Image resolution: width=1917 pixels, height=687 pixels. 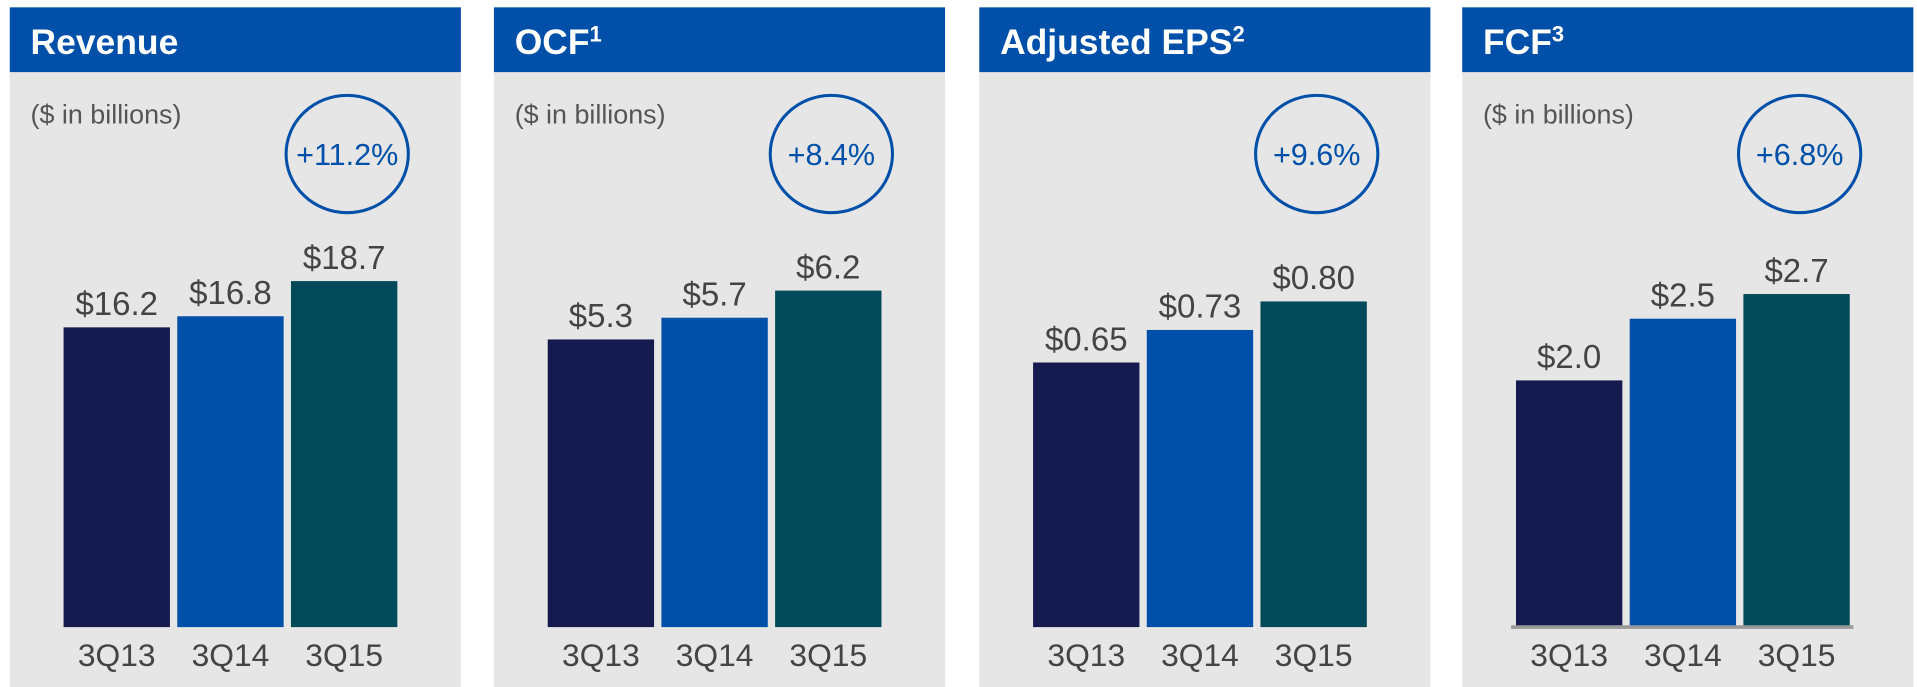 What do you see at coordinates (1683, 294) in the screenshot?
I see `value-label: $2.5` at bounding box center [1683, 294].